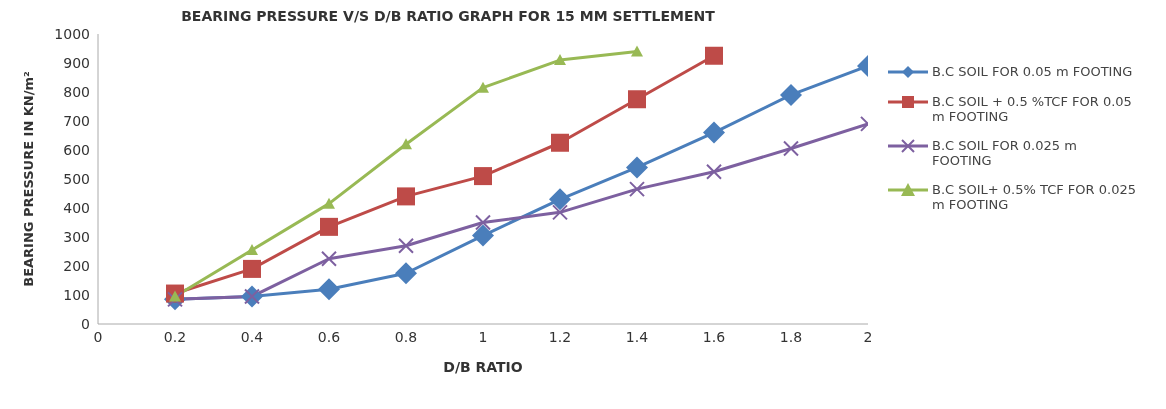  I want to click on x-tick-label: 1.4, so click(637, 336).